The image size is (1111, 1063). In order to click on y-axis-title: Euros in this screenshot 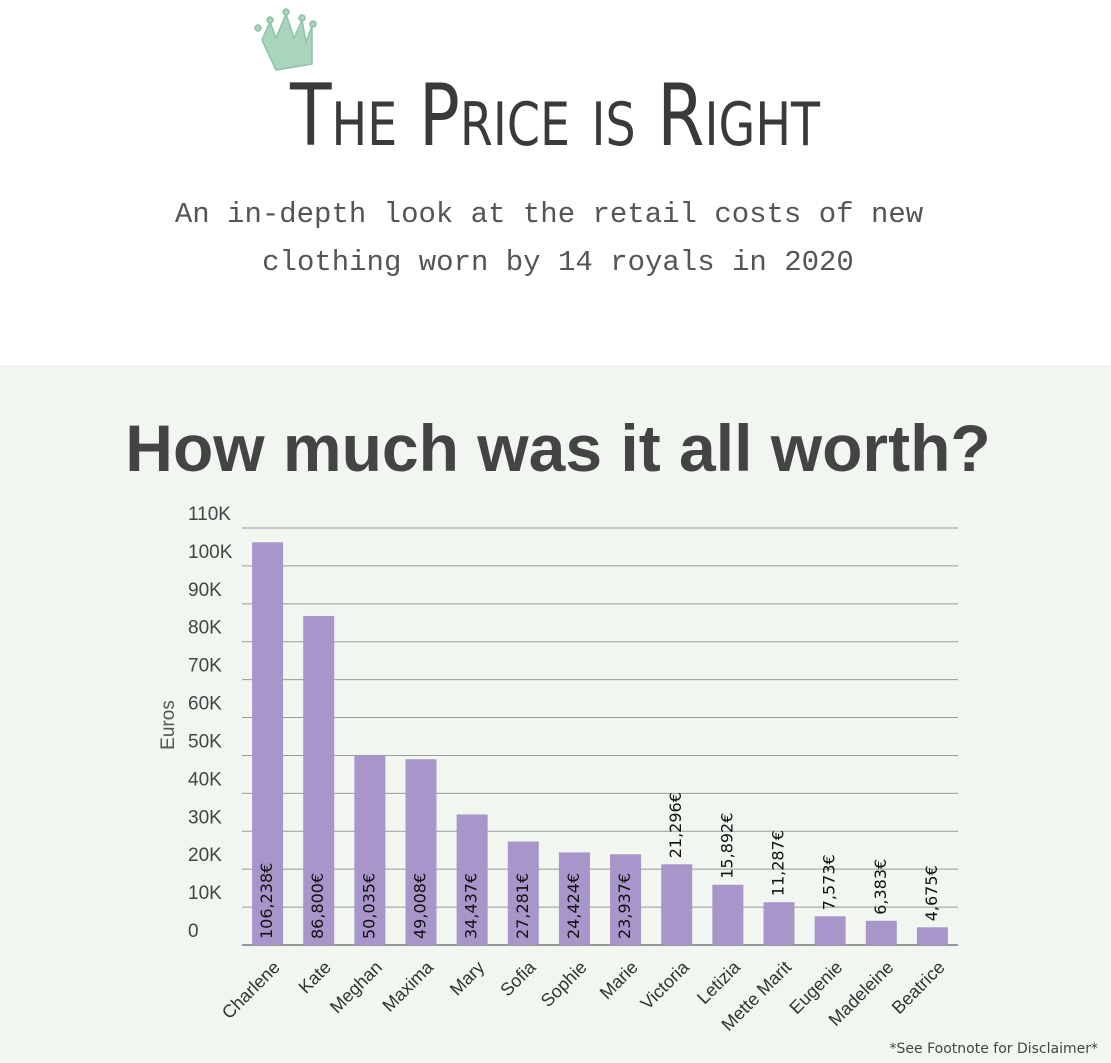, I will do `click(168, 725)`.